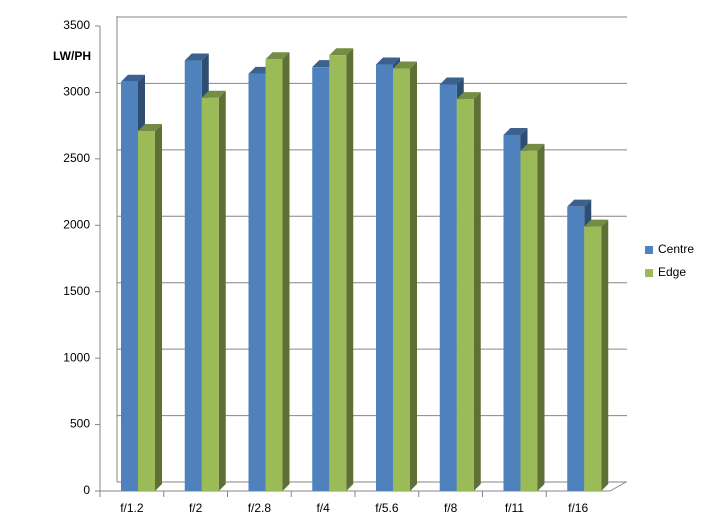 This screenshot has height=524, width=701. What do you see at coordinates (80, 424) in the screenshot?
I see `y-tick-label: 500` at bounding box center [80, 424].